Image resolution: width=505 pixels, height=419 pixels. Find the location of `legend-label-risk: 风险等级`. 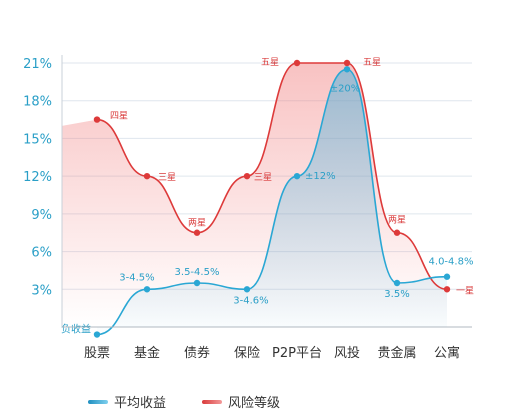

legend-label-risk: 风险等级 is located at coordinates (254, 403).